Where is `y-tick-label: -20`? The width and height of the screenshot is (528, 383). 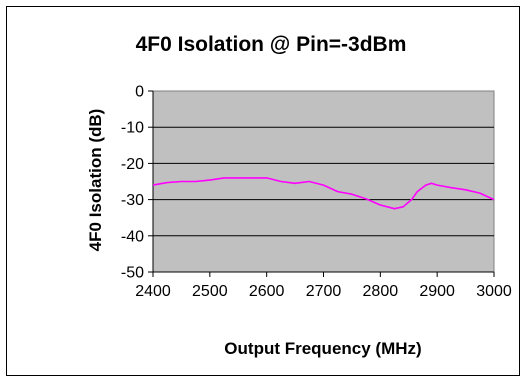
y-tick-label: -20 is located at coordinates (132, 164).